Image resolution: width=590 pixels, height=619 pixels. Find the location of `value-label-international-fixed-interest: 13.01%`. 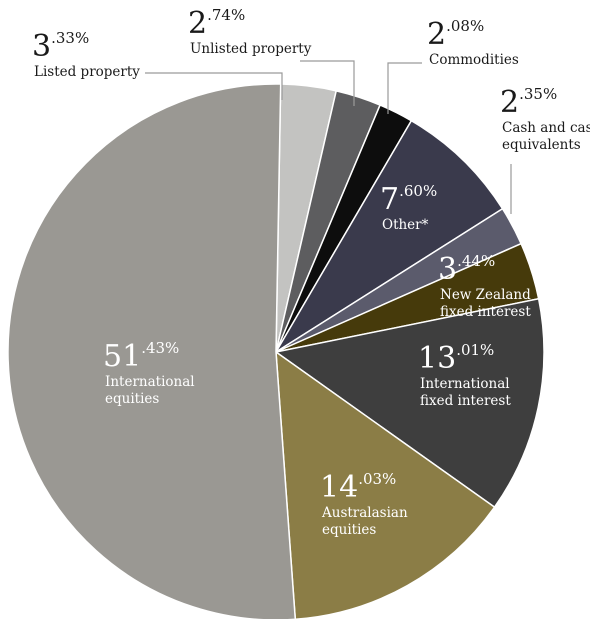

value-label-international-fixed-interest: 13.01% is located at coordinates (456, 358).